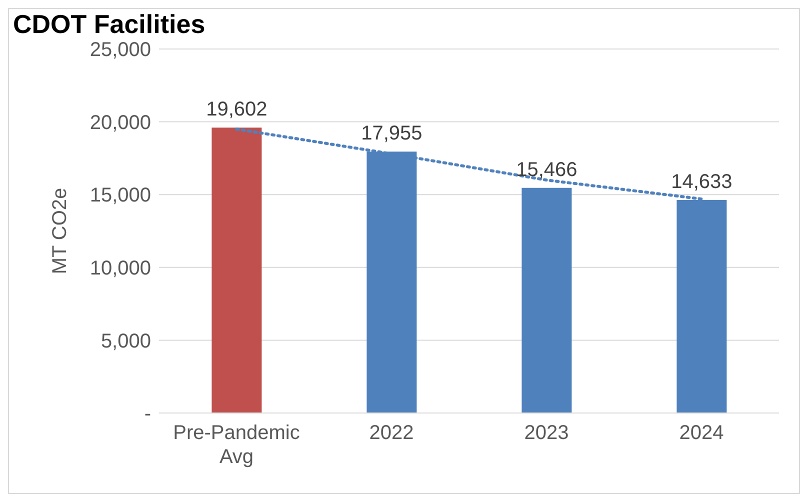 The image size is (806, 500). What do you see at coordinates (120, 195) in the screenshot?
I see `y-tick-label: 15,000` at bounding box center [120, 195].